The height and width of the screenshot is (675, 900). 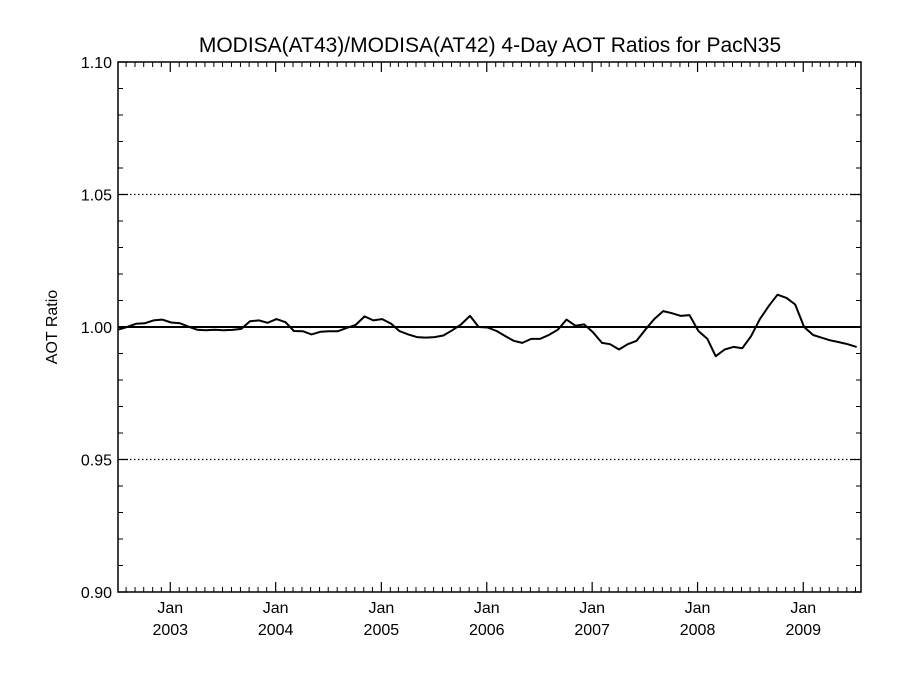 What do you see at coordinates (487, 630) in the screenshot?
I see `x-tick-year-label: 2006` at bounding box center [487, 630].